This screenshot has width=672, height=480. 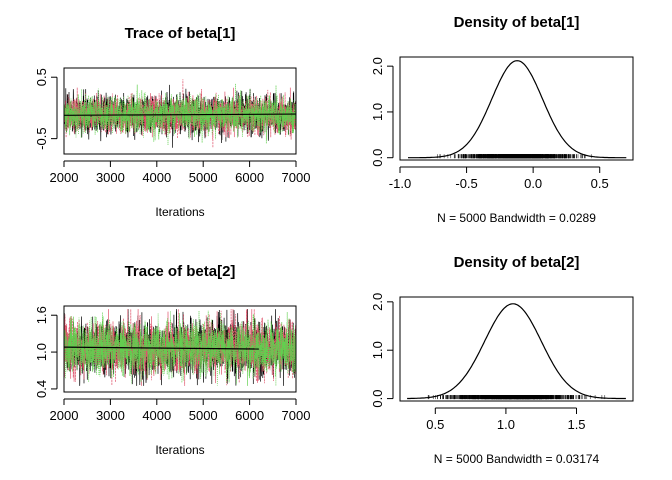 What do you see at coordinates (506, 424) in the screenshot?
I see `x-tick-label: 1.0` at bounding box center [506, 424].